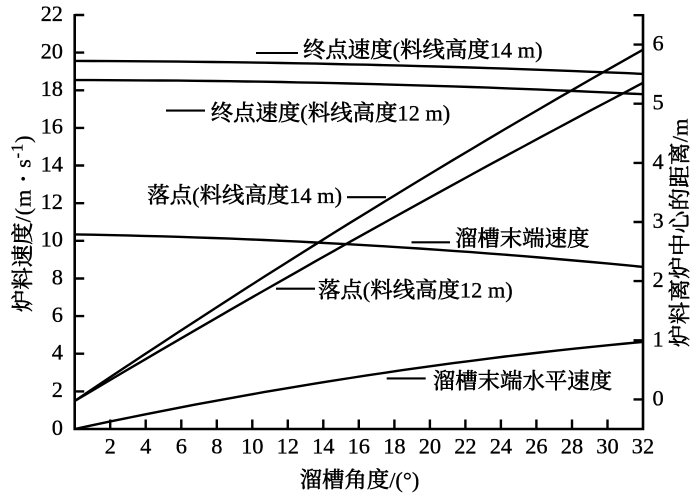 This screenshot has width=700, height=494. Describe the element at coordinates (643, 446) in the screenshot. I see `svg-text: 32` at that location.